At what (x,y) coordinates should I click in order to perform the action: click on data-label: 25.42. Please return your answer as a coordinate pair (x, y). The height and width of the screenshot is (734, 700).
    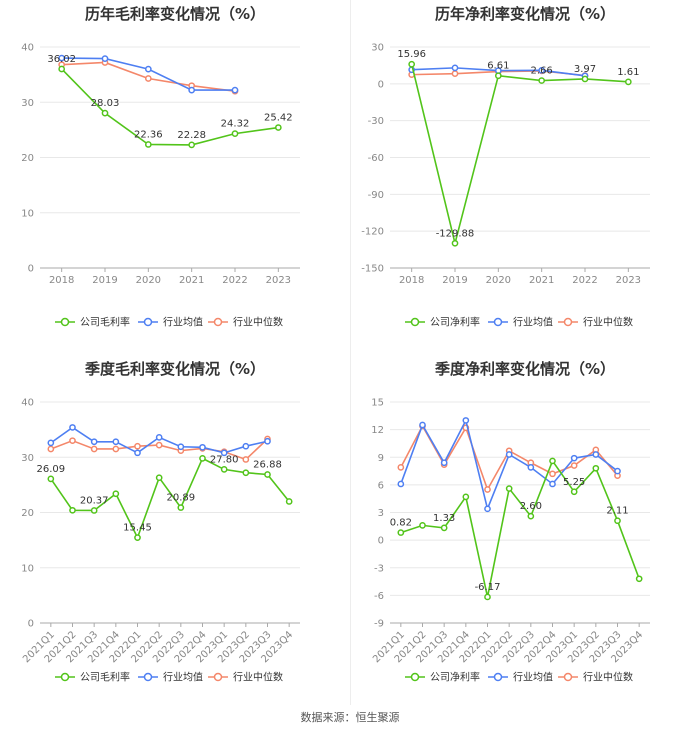
    Looking at the image, I should click on (278, 118).